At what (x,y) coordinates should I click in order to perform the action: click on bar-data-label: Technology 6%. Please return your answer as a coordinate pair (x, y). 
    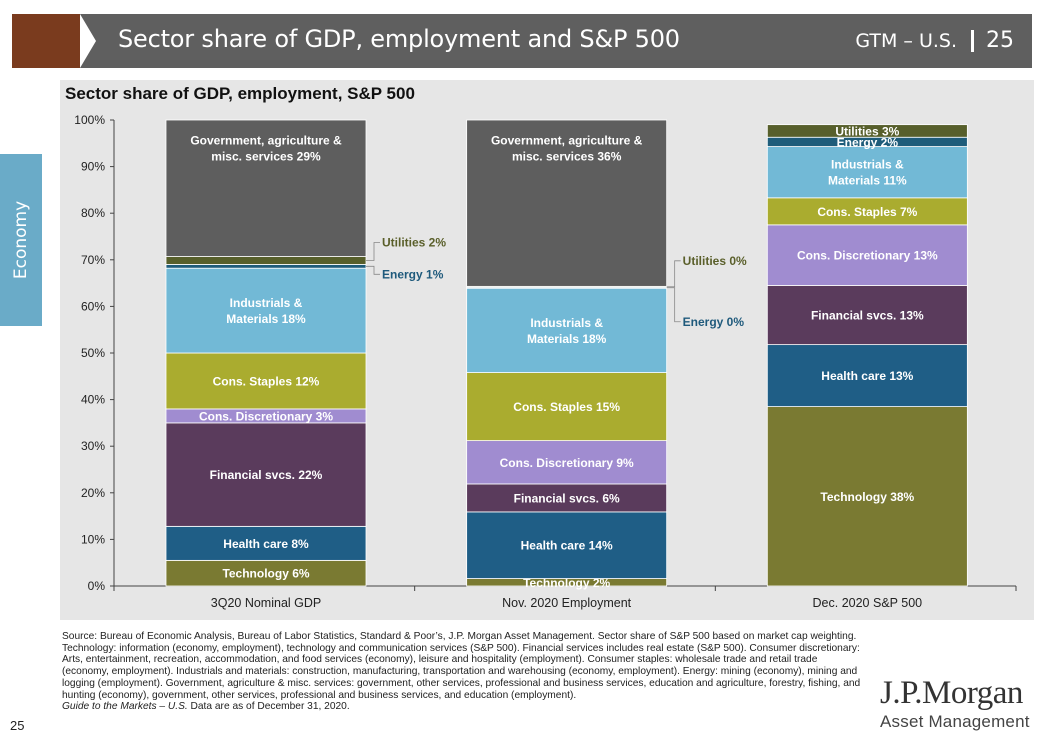
    Looking at the image, I should click on (265, 574).